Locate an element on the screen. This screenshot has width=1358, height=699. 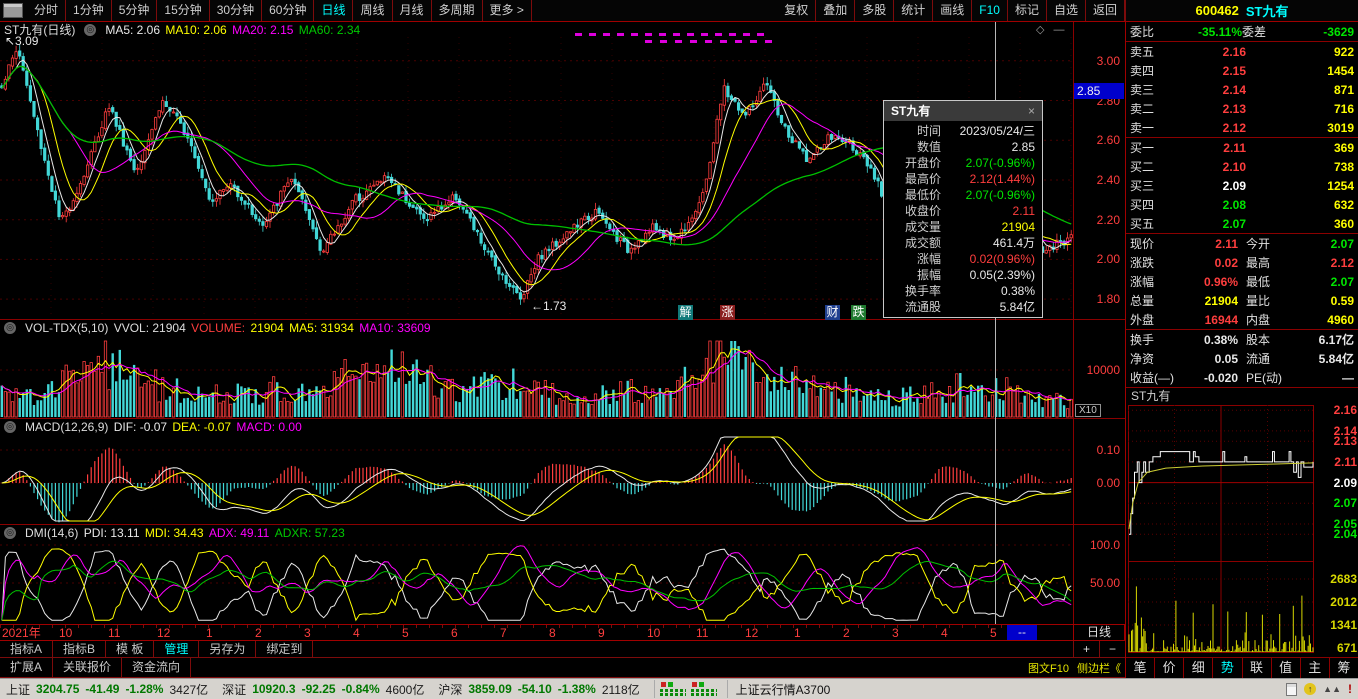
stat-value: 0.59 is located at coordinates (1342, 300).